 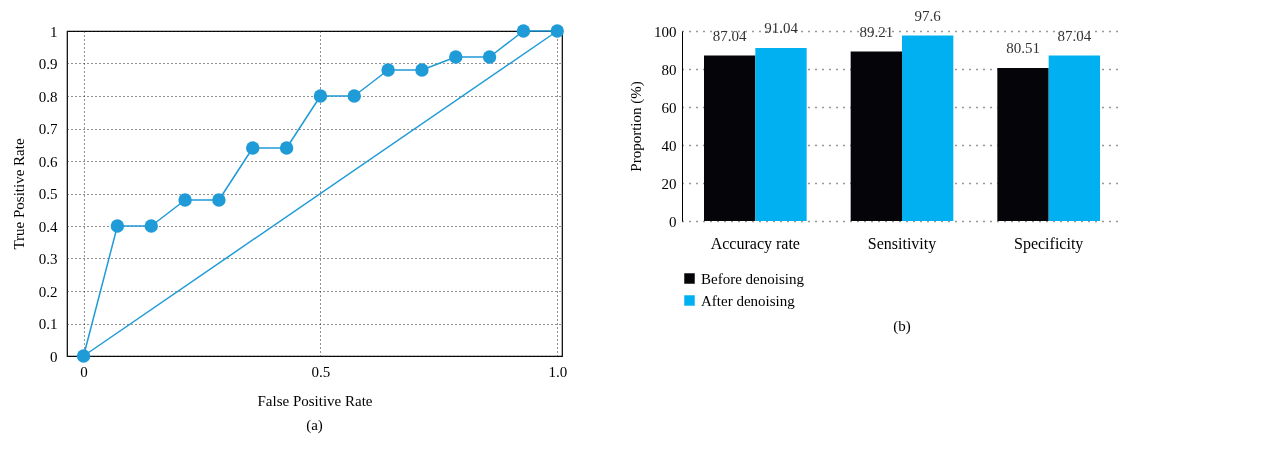 What do you see at coordinates (755, 243) in the screenshot?
I see `x-tick-label: Accuracy rate` at bounding box center [755, 243].